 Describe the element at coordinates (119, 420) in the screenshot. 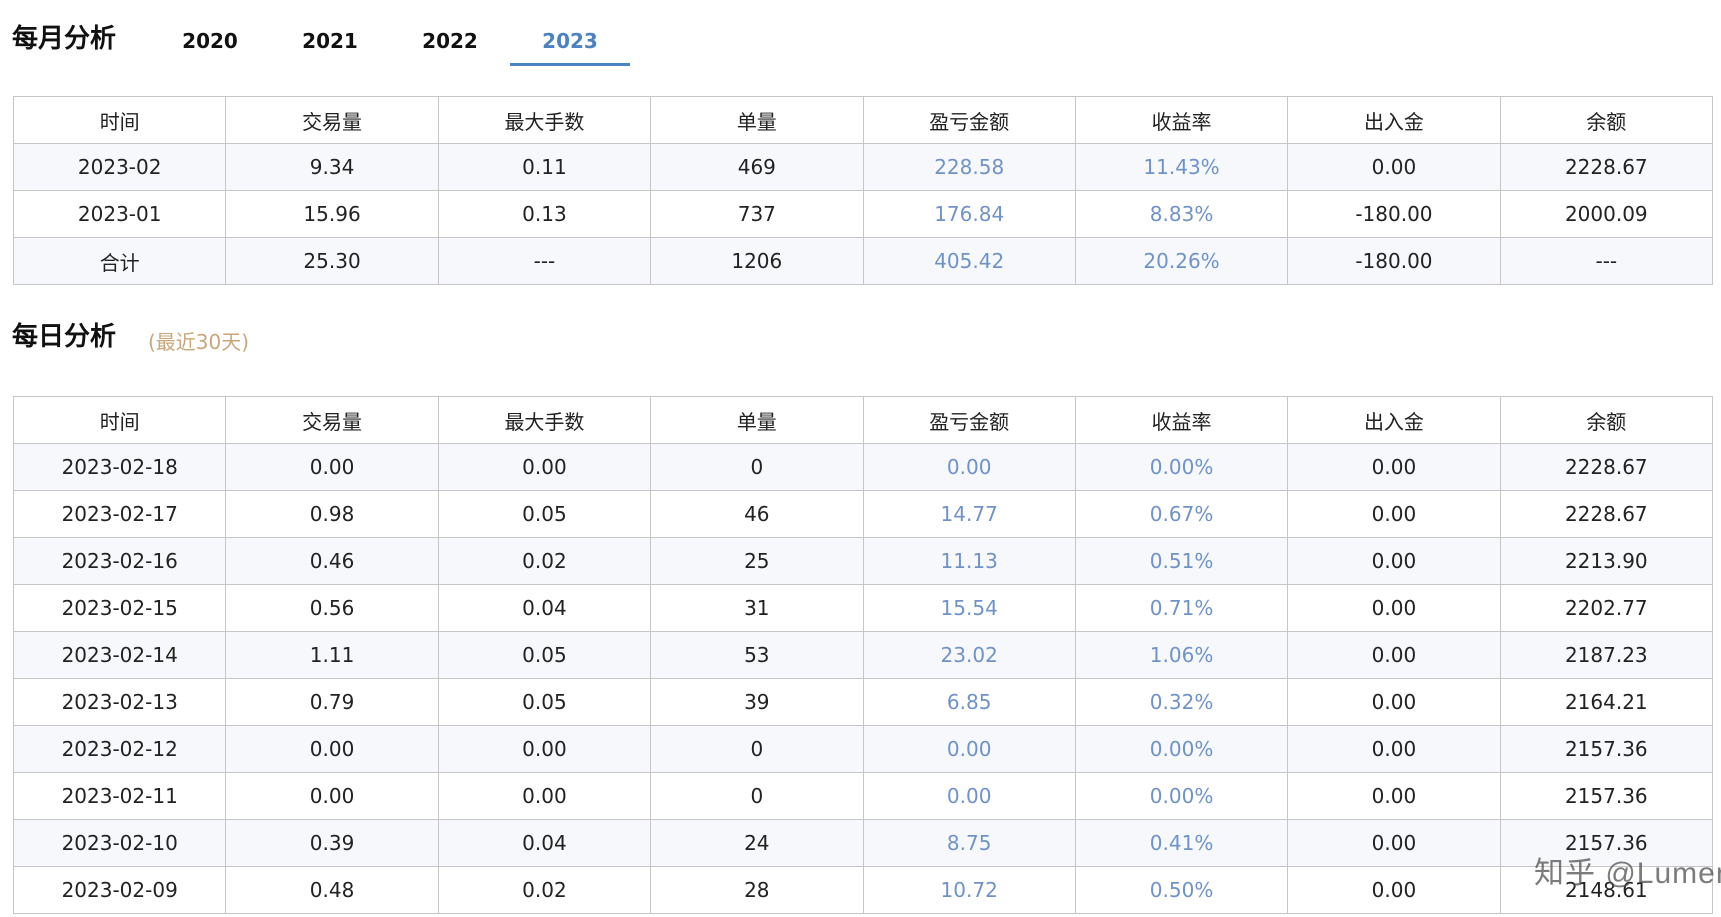

I see `col-header-time: 时间` at that location.